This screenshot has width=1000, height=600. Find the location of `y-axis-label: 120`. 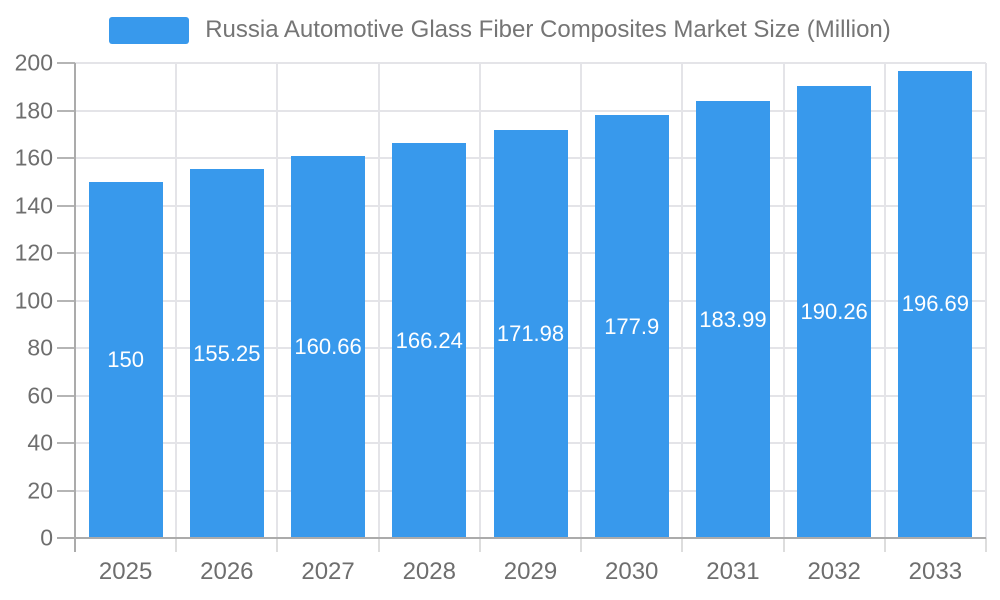

y-axis-label: 120 is located at coordinates (33, 252).